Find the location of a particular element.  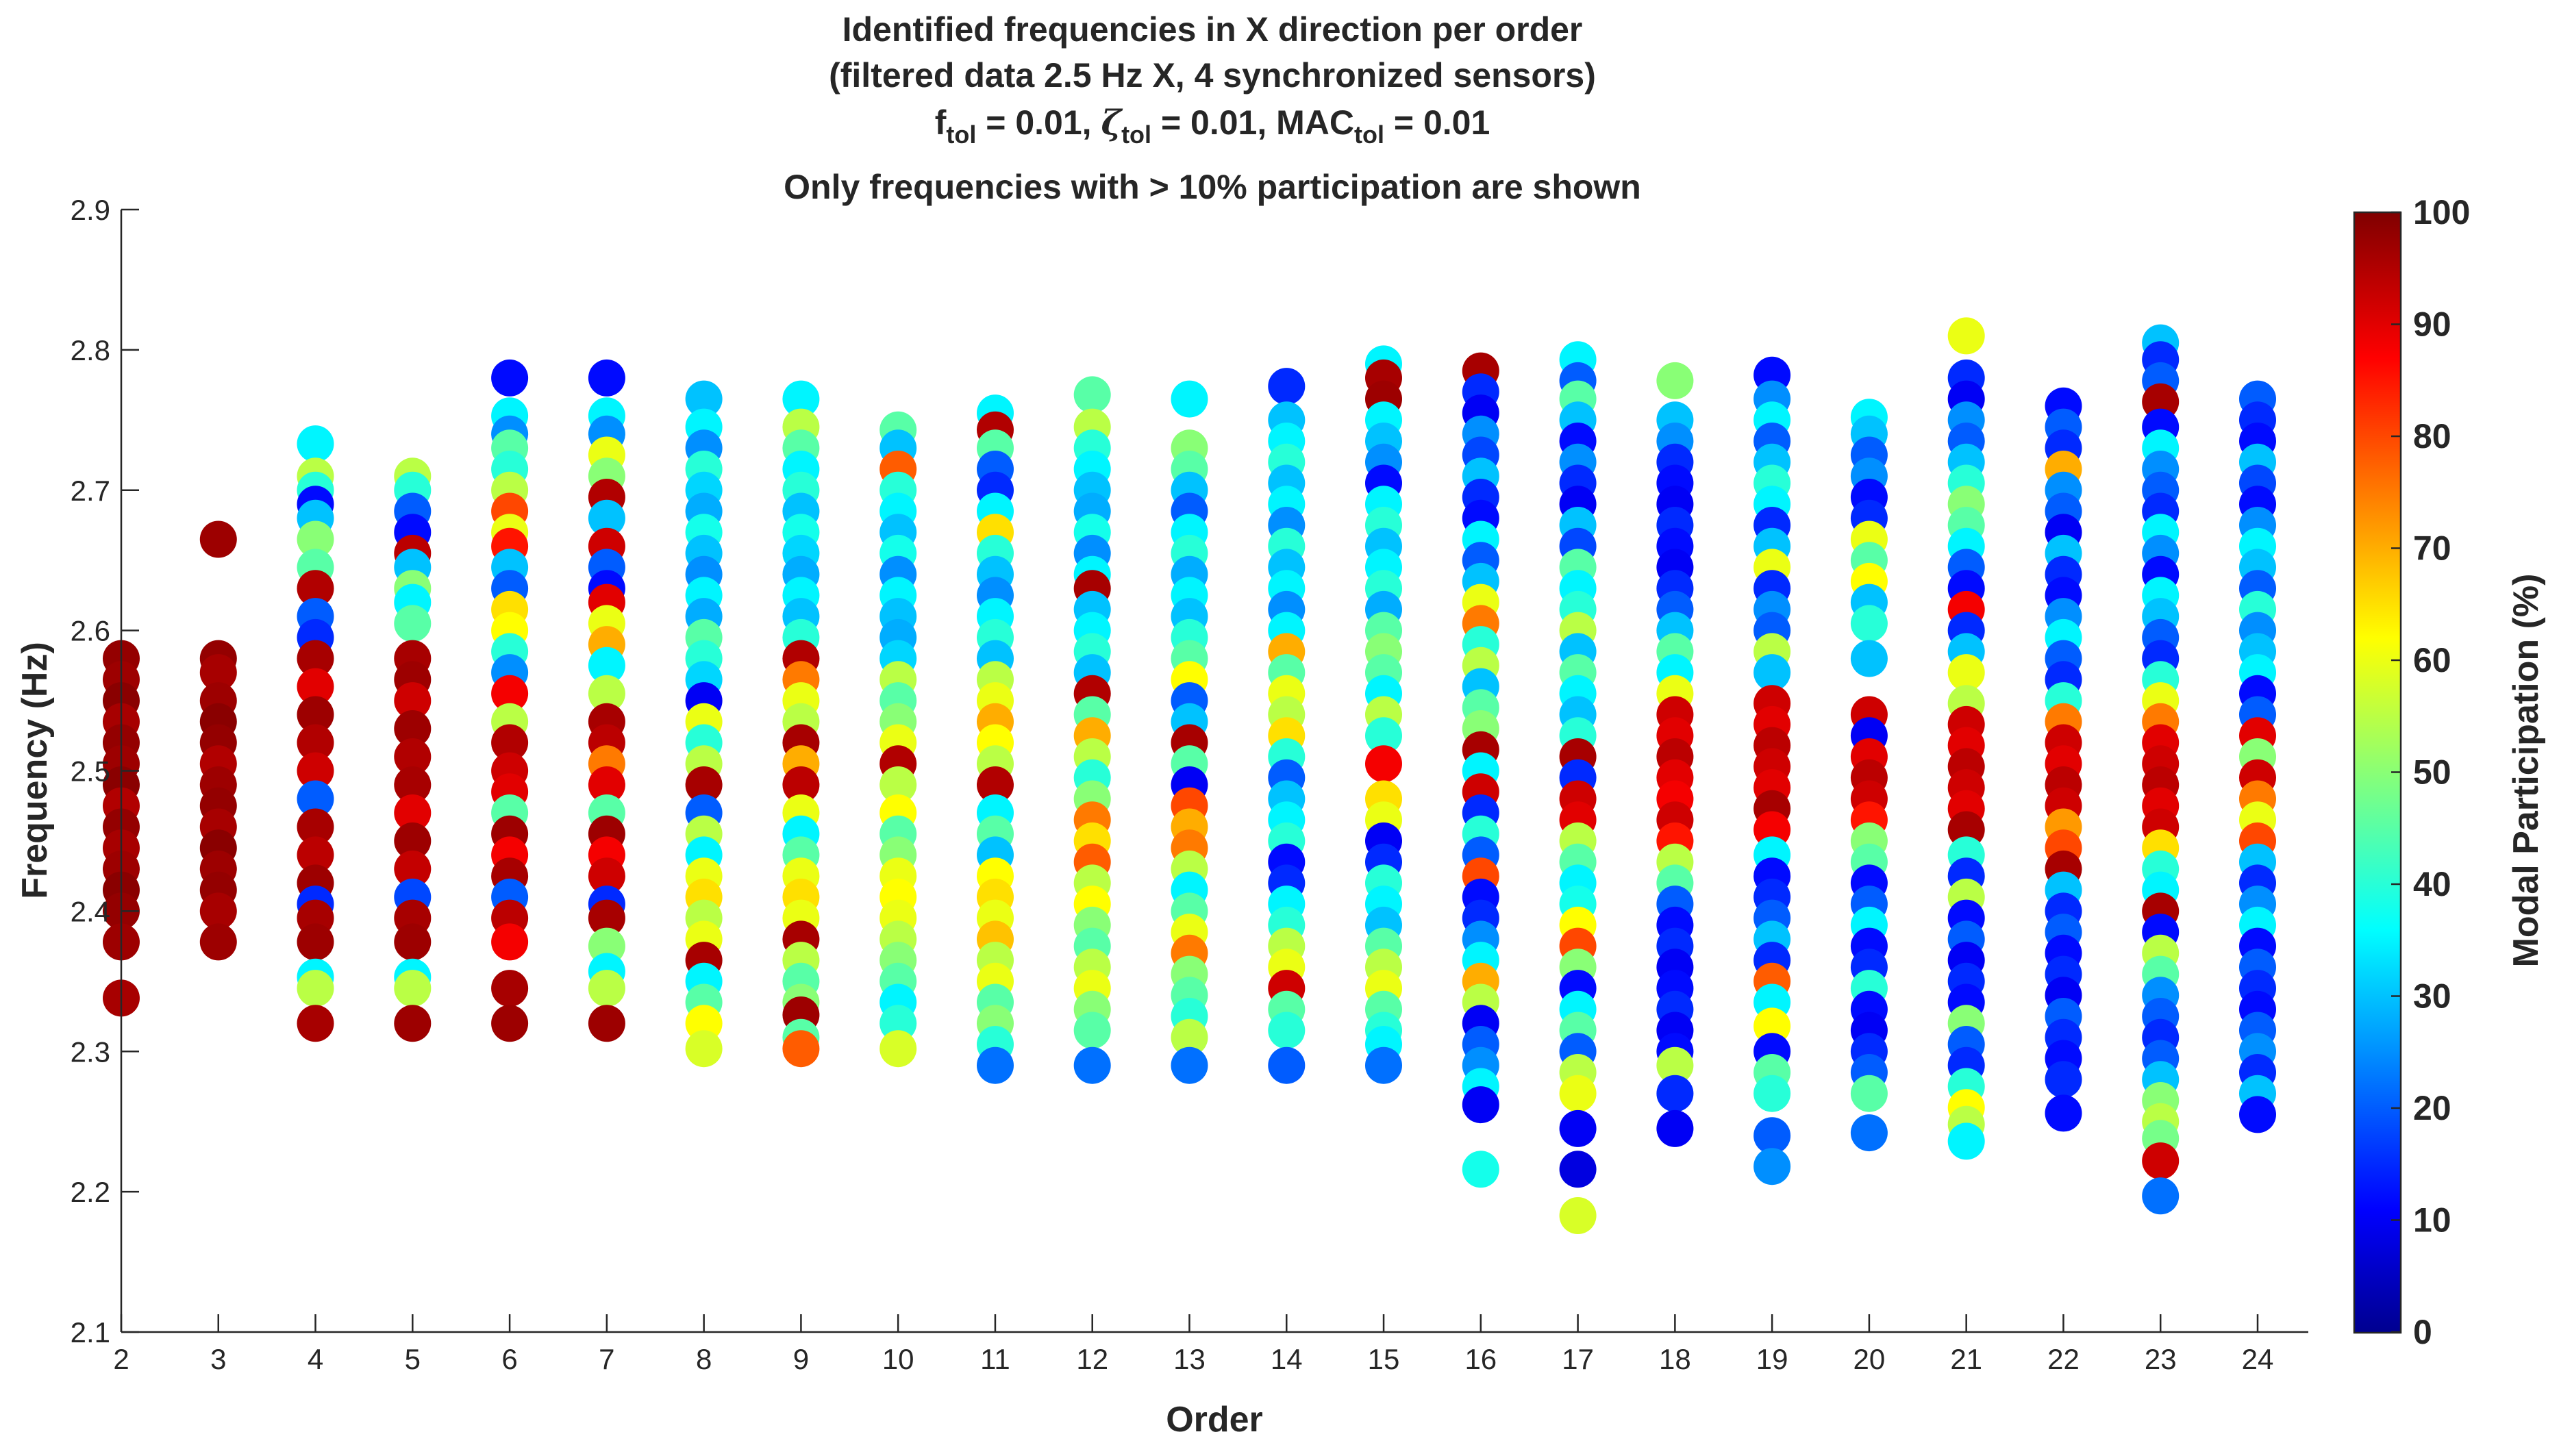

y-tick-label: 2.7 is located at coordinates (90, 491).